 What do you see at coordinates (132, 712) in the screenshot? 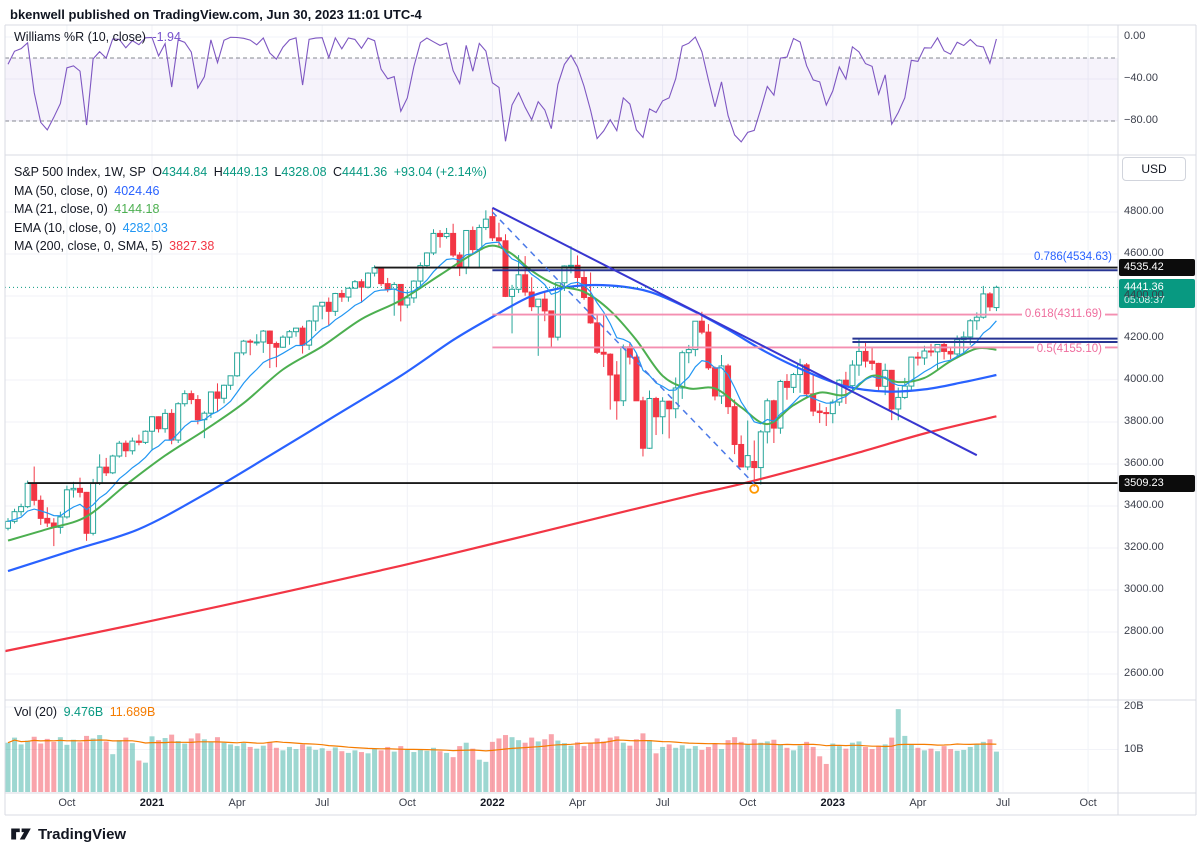
I see `volume-ma-value: 11.689B` at bounding box center [132, 712].